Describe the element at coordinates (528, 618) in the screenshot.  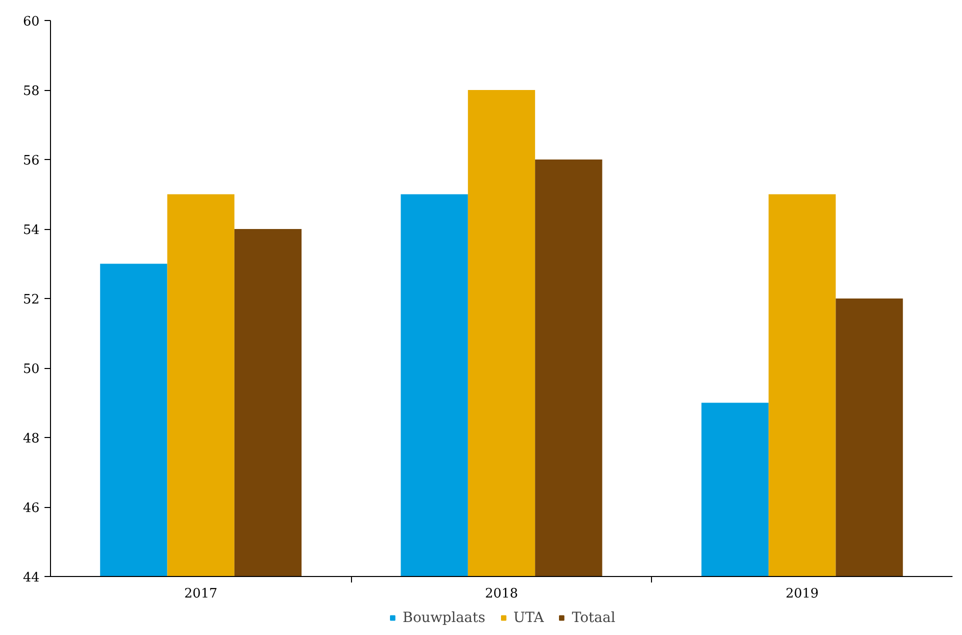
I see `legend-label: UTA` at that location.